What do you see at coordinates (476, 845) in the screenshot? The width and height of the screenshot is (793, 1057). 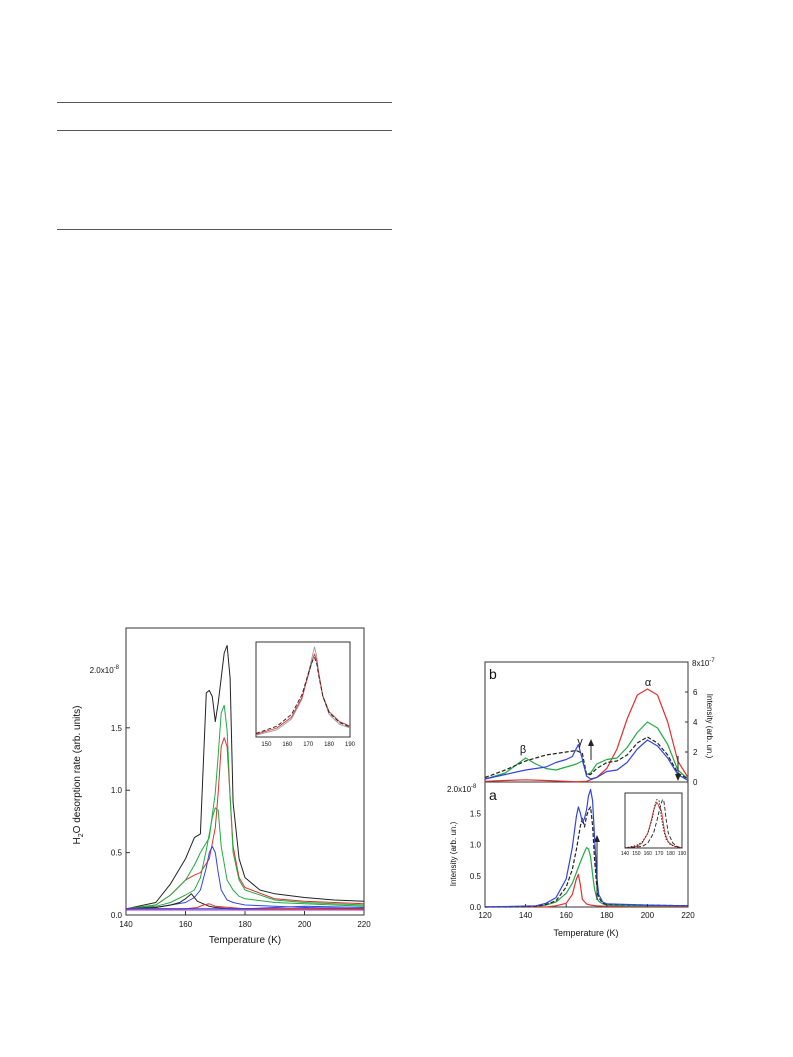 I see `panel-a-y-tick-label: 1.0` at bounding box center [476, 845].